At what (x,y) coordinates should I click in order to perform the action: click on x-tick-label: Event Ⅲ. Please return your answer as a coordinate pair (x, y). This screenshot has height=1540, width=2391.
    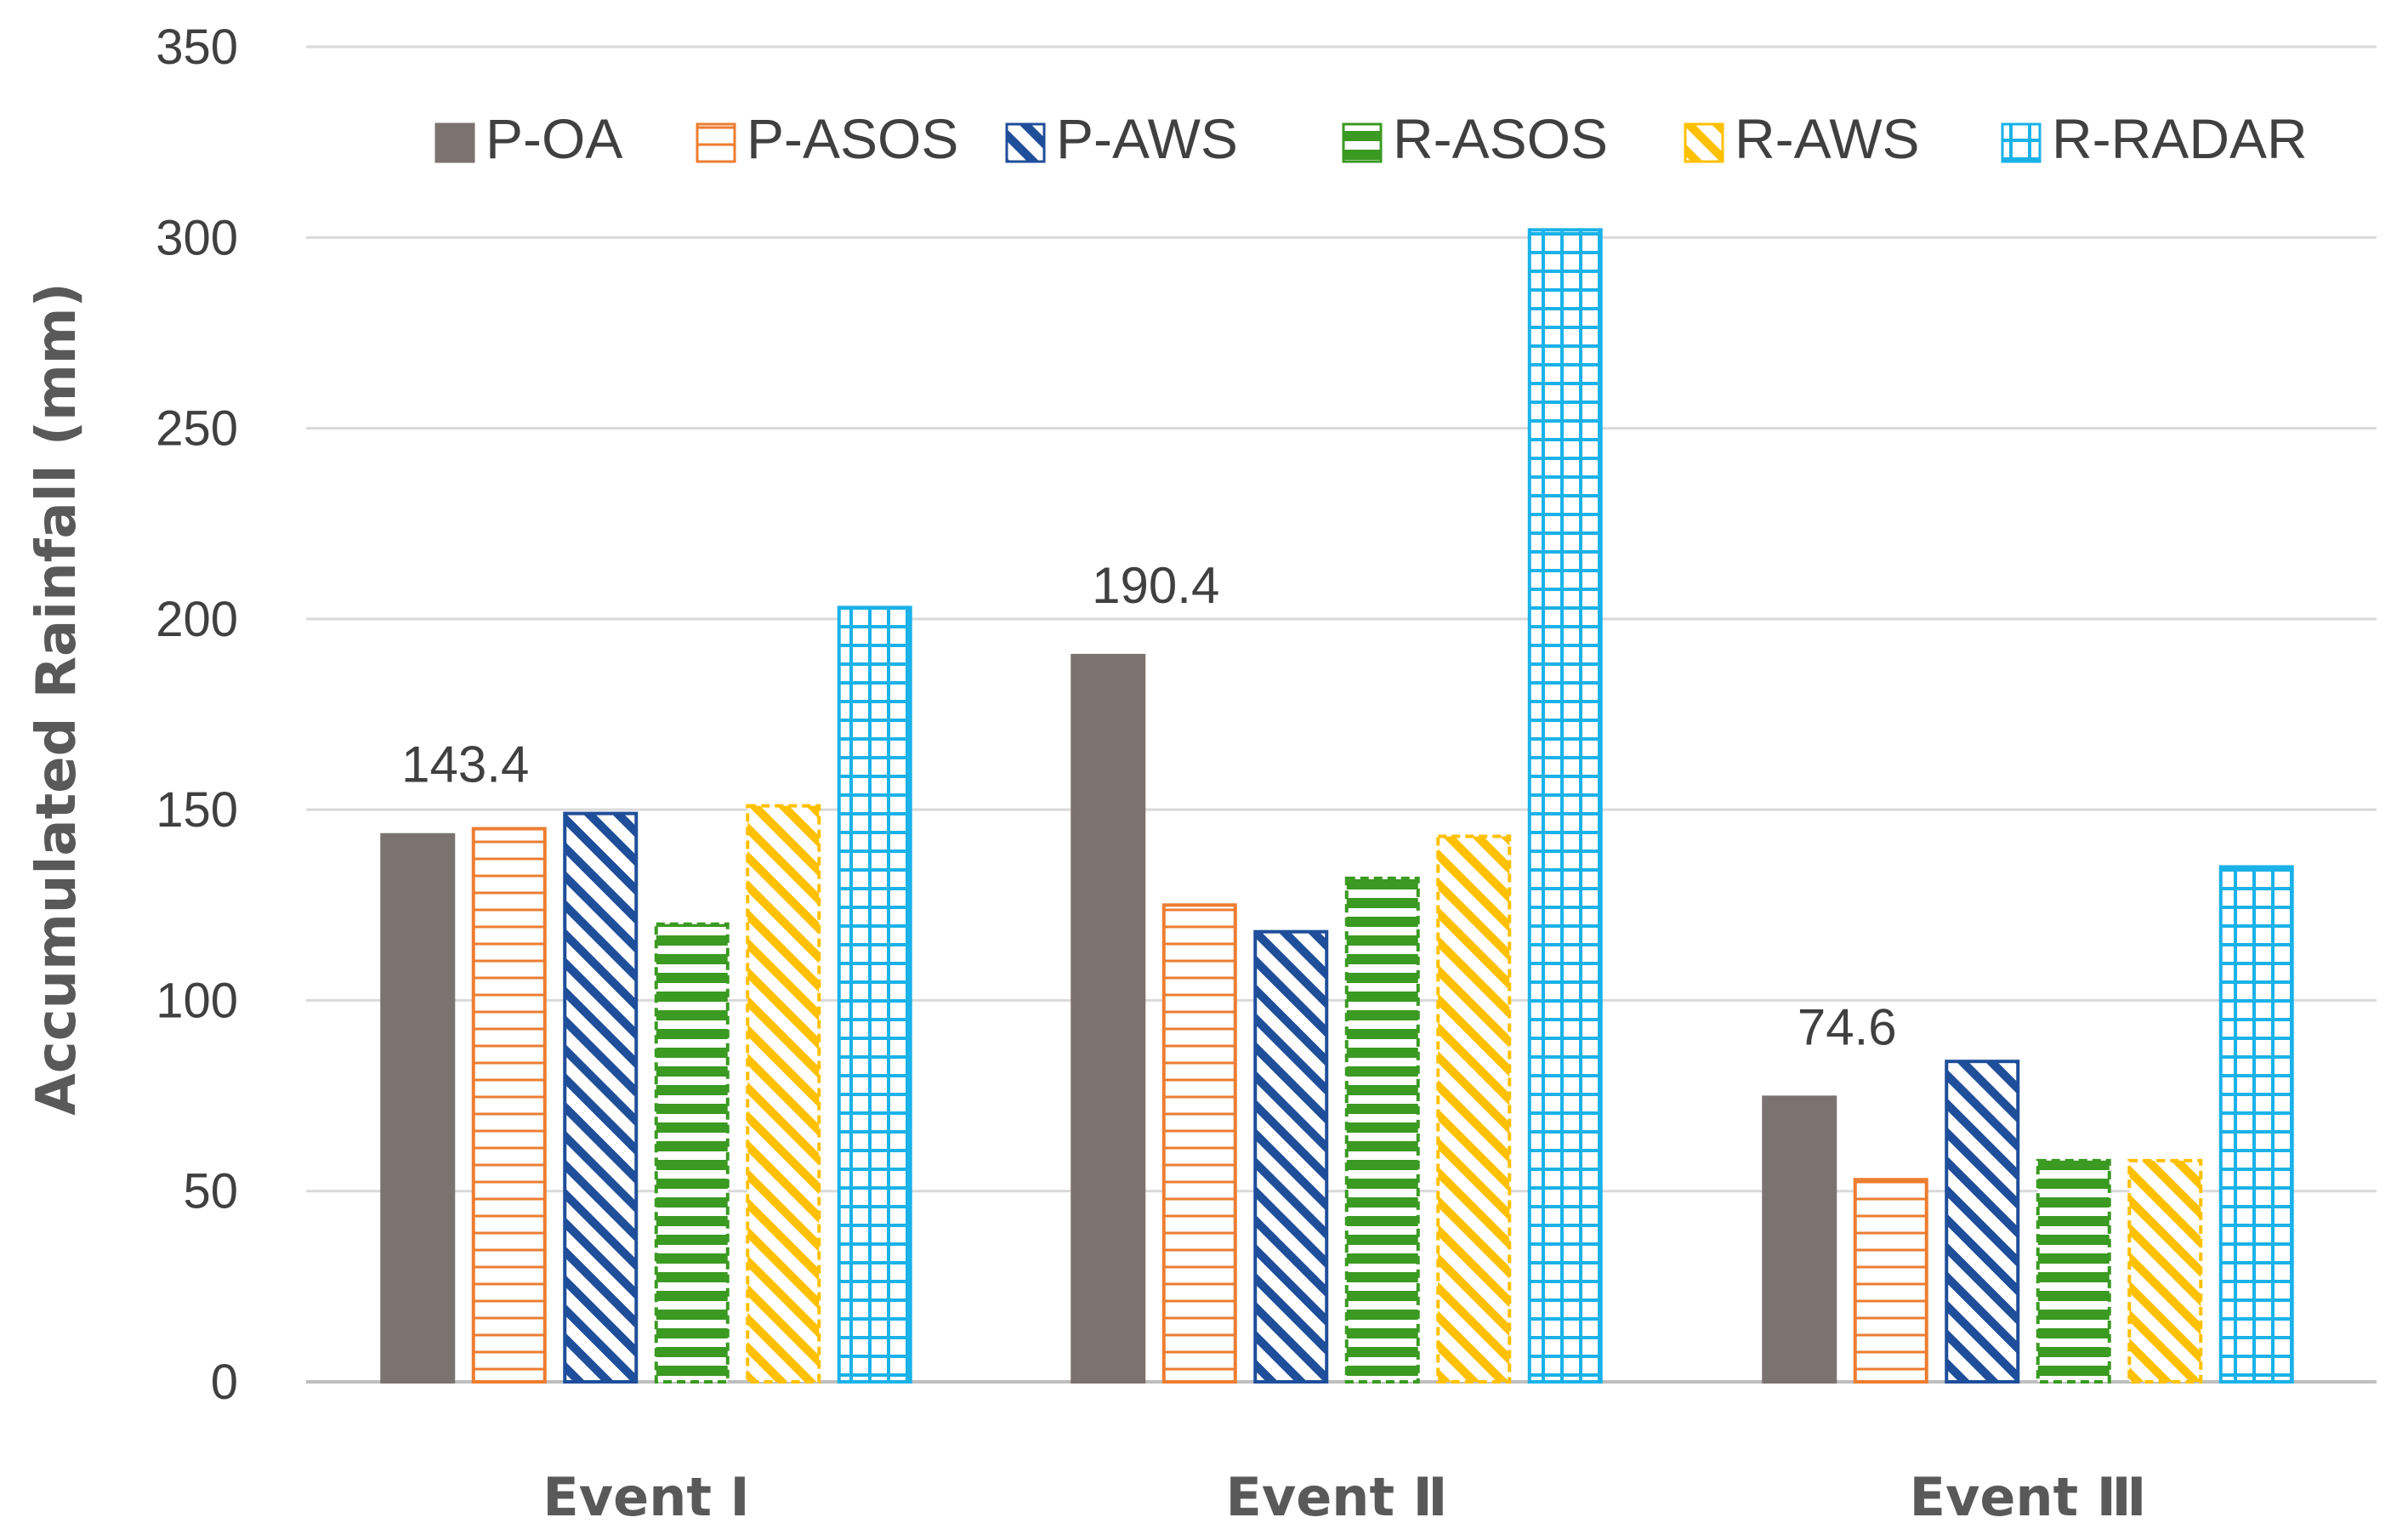
    Looking at the image, I should click on (2028, 1497).